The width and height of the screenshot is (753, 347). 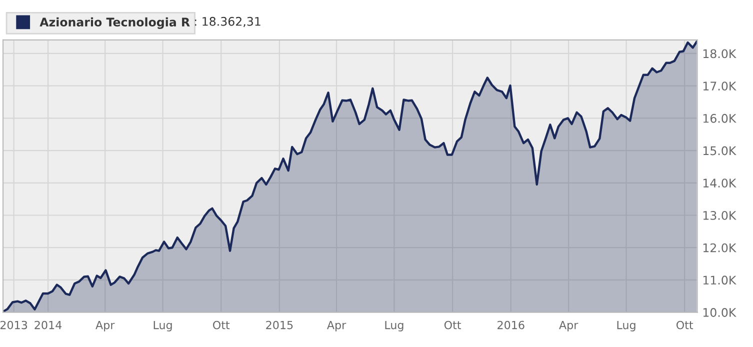 What do you see at coordinates (719, 247) in the screenshot?
I see `y-tick-label: 12.0K` at bounding box center [719, 247].